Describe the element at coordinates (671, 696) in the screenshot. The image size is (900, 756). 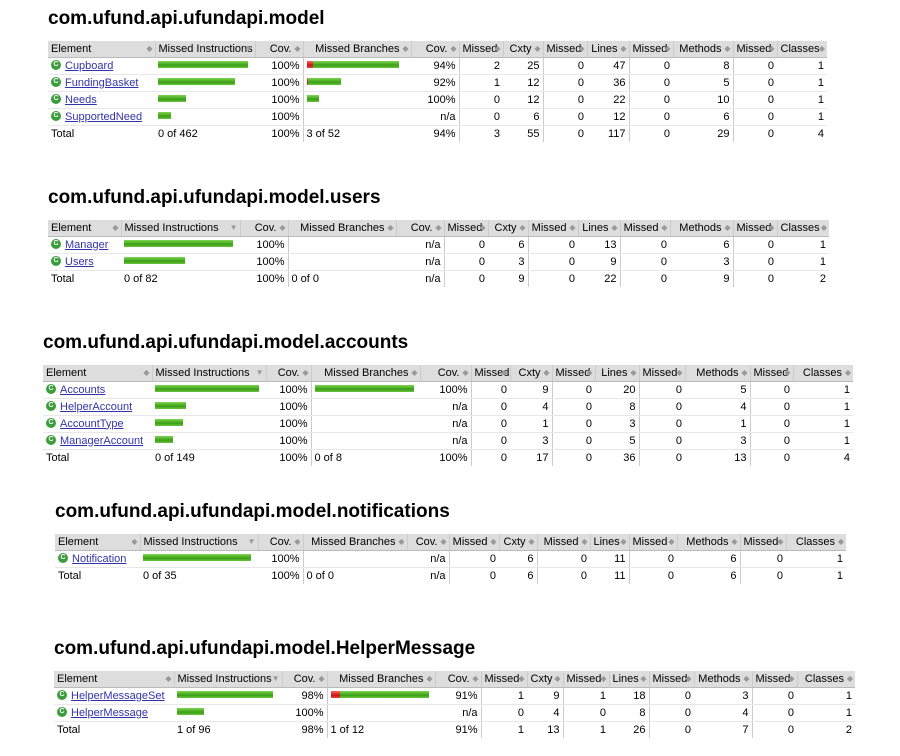
I see `missed-methods-value: 0` at that location.